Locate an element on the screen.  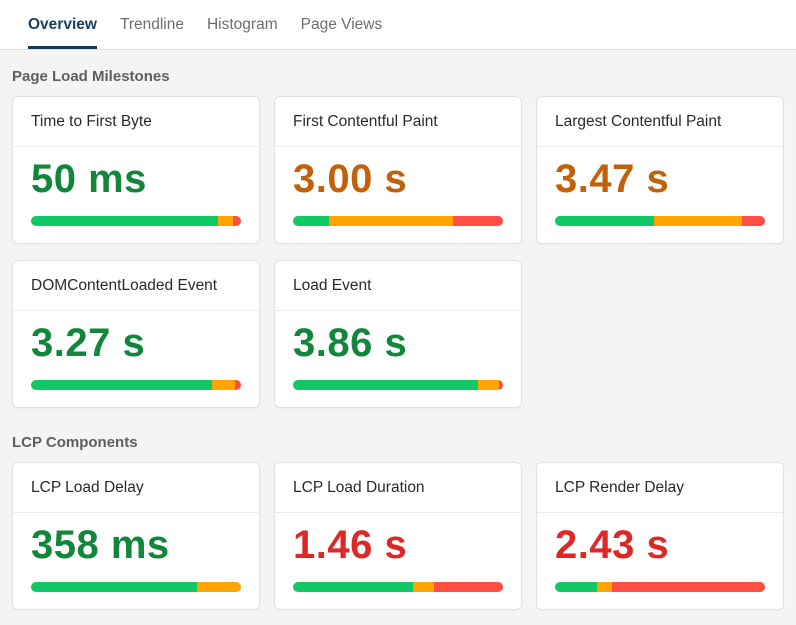
tab-page-views: Page Views is located at coordinates (341, 24).